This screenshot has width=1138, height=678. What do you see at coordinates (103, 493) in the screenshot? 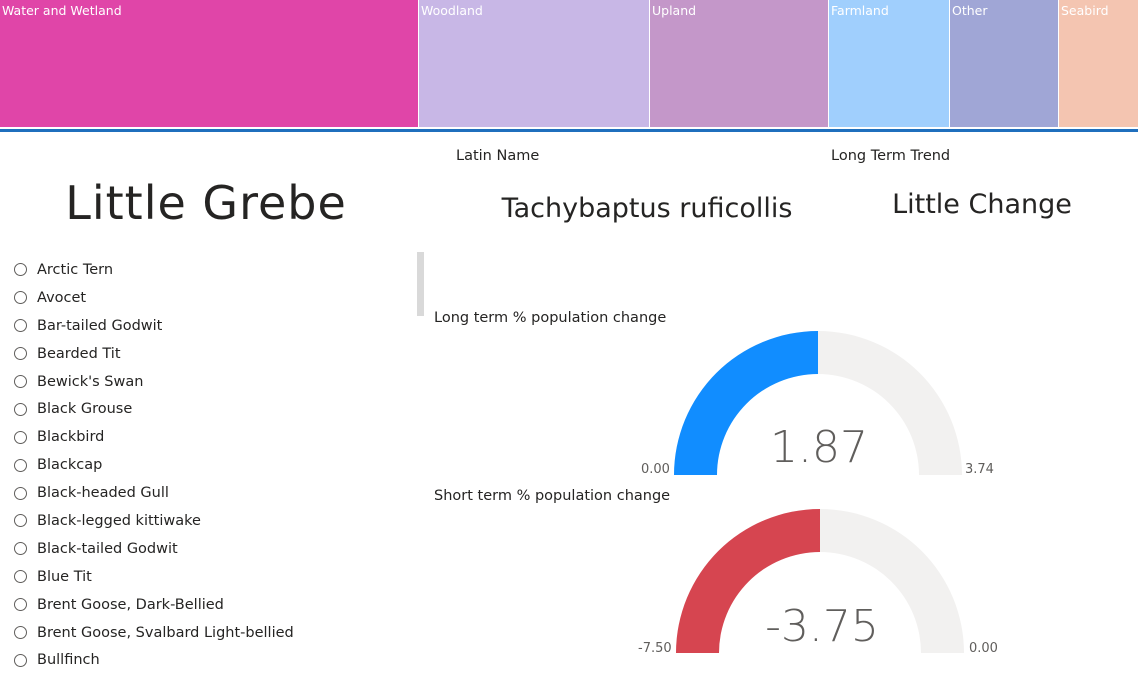
I see `slicer-item-label: Black-headed Gull` at bounding box center [103, 493].